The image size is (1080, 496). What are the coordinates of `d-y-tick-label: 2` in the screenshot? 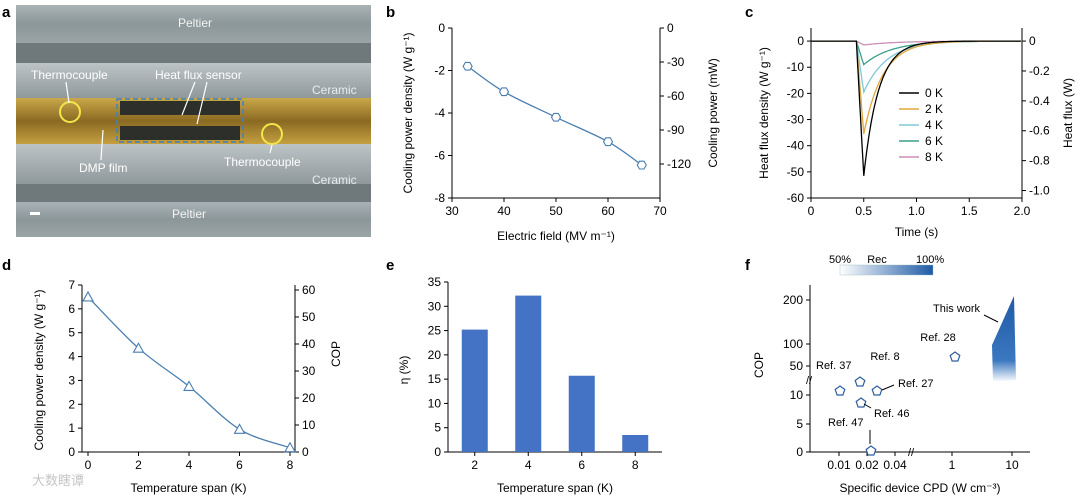 It's located at (71, 404).